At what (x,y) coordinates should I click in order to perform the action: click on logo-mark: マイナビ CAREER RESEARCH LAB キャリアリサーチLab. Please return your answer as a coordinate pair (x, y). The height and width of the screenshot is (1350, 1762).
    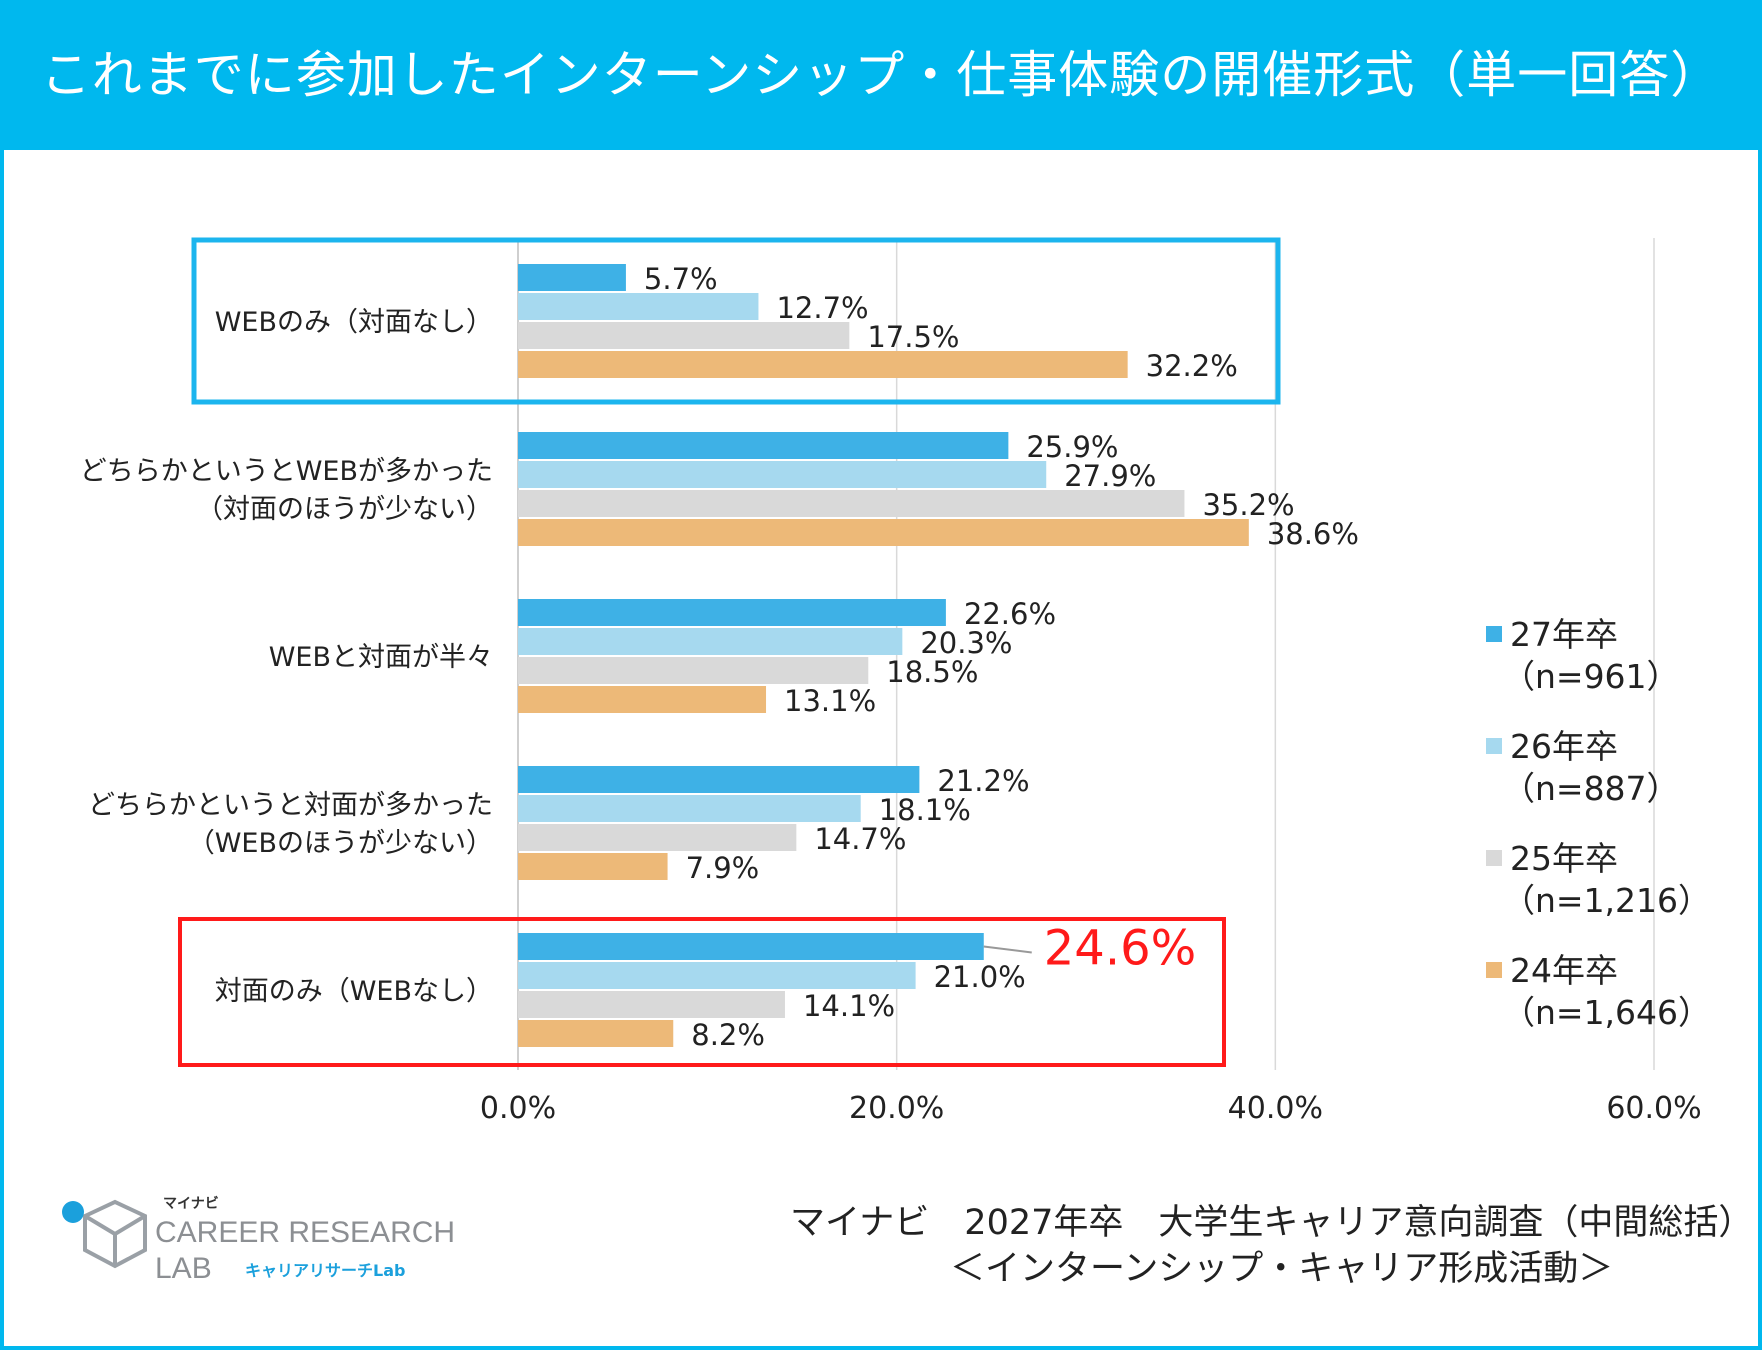
    Looking at the image, I should click on (258, 1240).